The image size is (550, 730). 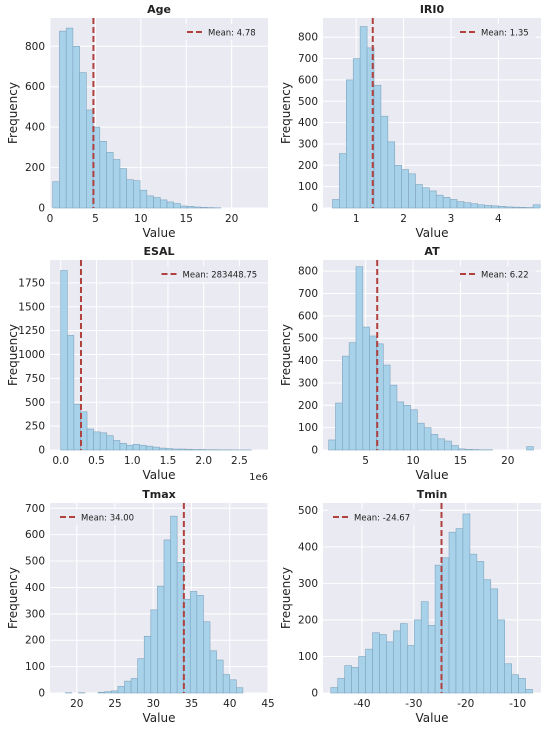 What do you see at coordinates (168, 461) in the screenshot?
I see `x-tick-label: 1.5` at bounding box center [168, 461].